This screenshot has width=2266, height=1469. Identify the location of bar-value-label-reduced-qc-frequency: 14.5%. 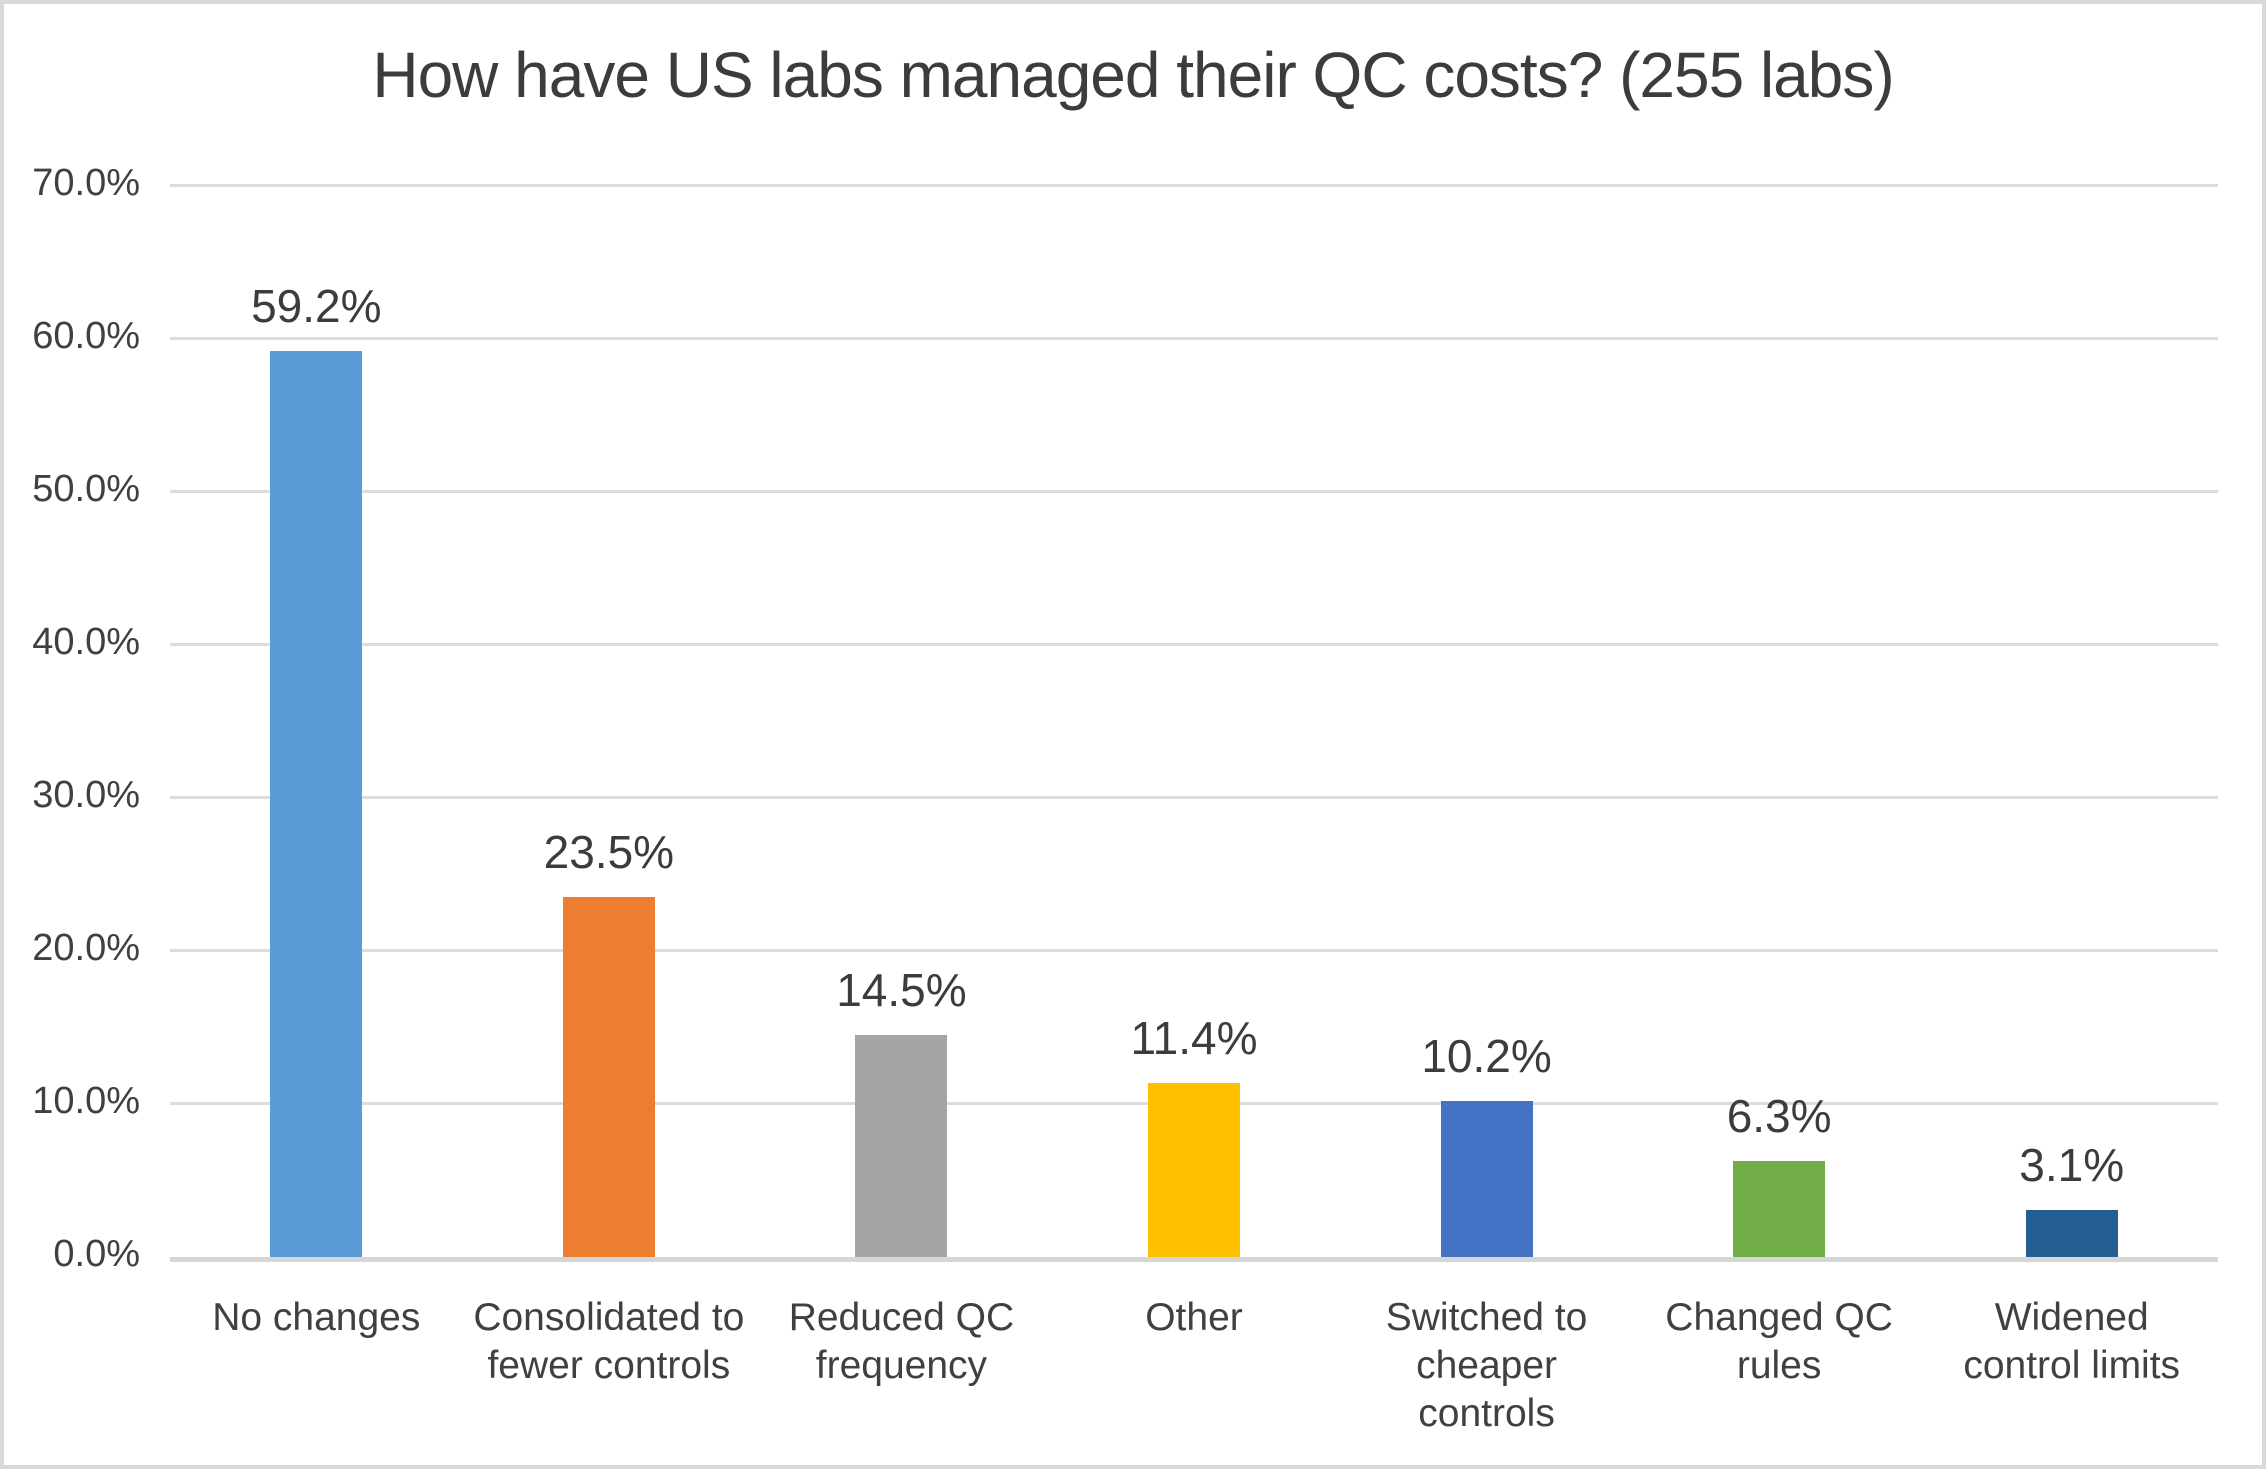
(901, 990).